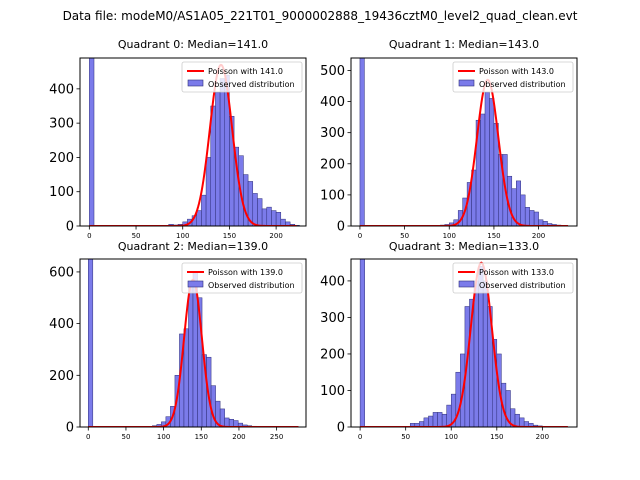 The image size is (640, 480). Describe the element at coordinates (451, 437) in the screenshot. I see `quadrant-3-xtick-label: 100` at that location.